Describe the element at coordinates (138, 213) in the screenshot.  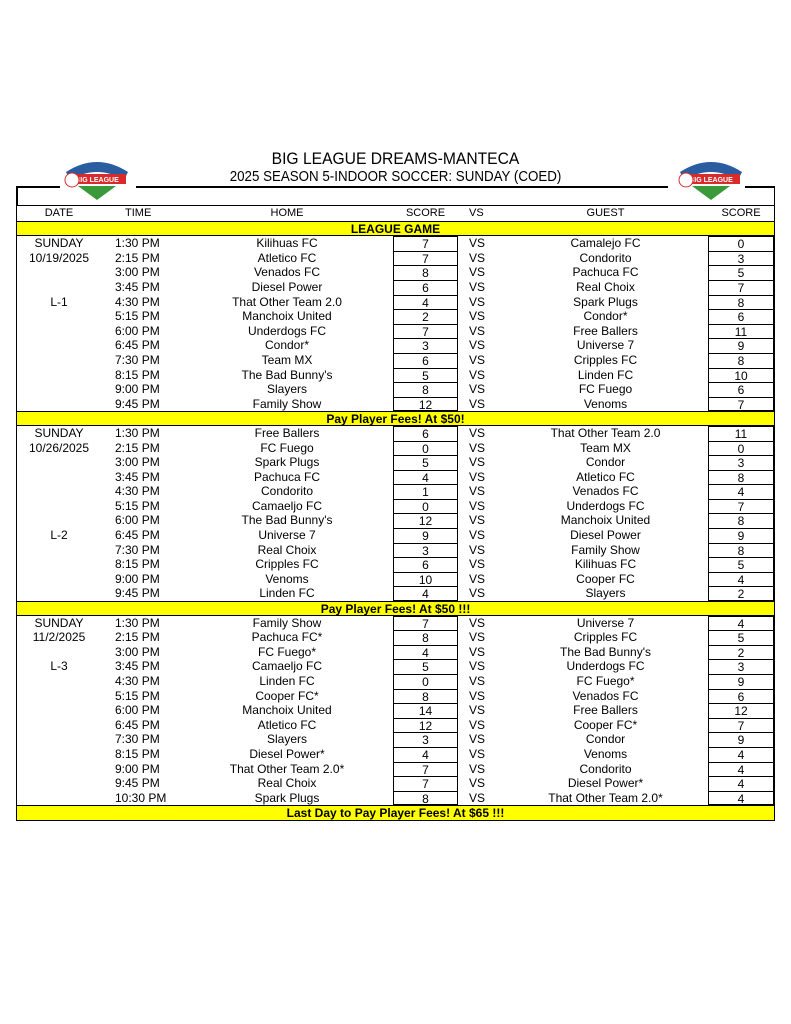
I see `header-time: TIME` at that location.